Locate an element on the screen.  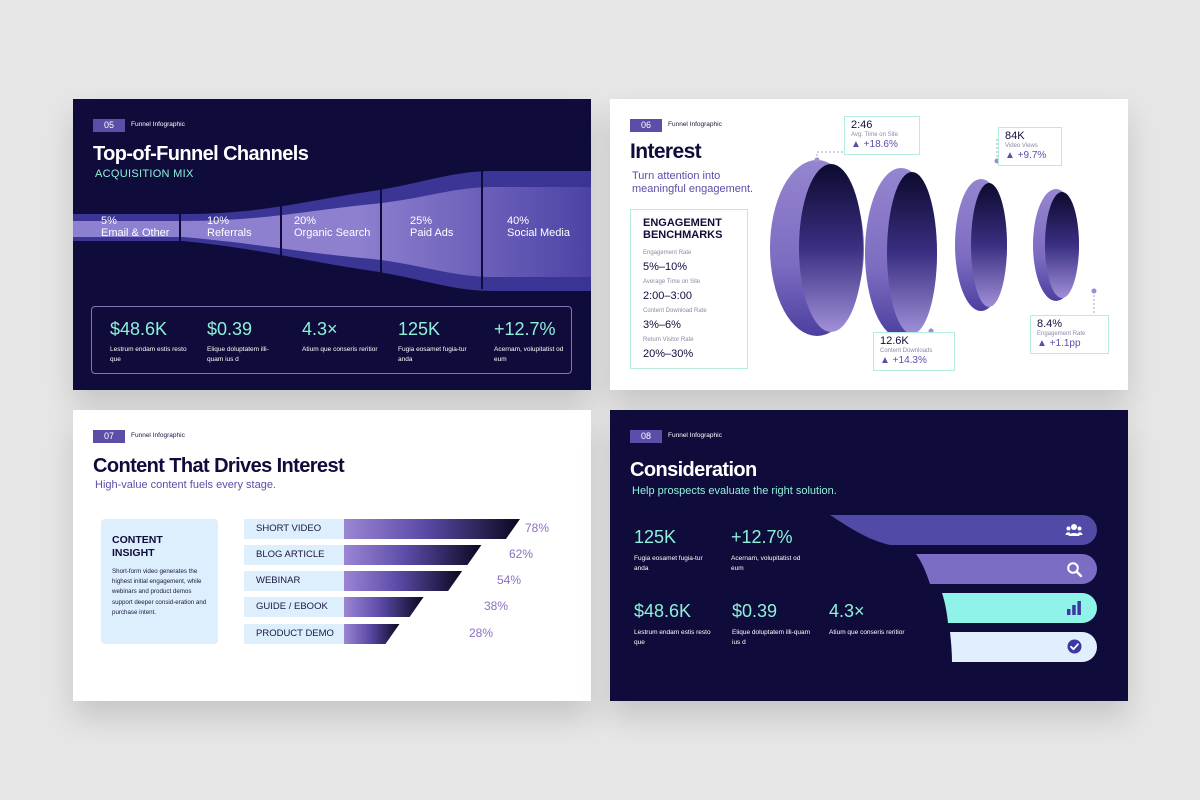
callout-delta: ▲ +9.7% is located at coordinates (1026, 155).